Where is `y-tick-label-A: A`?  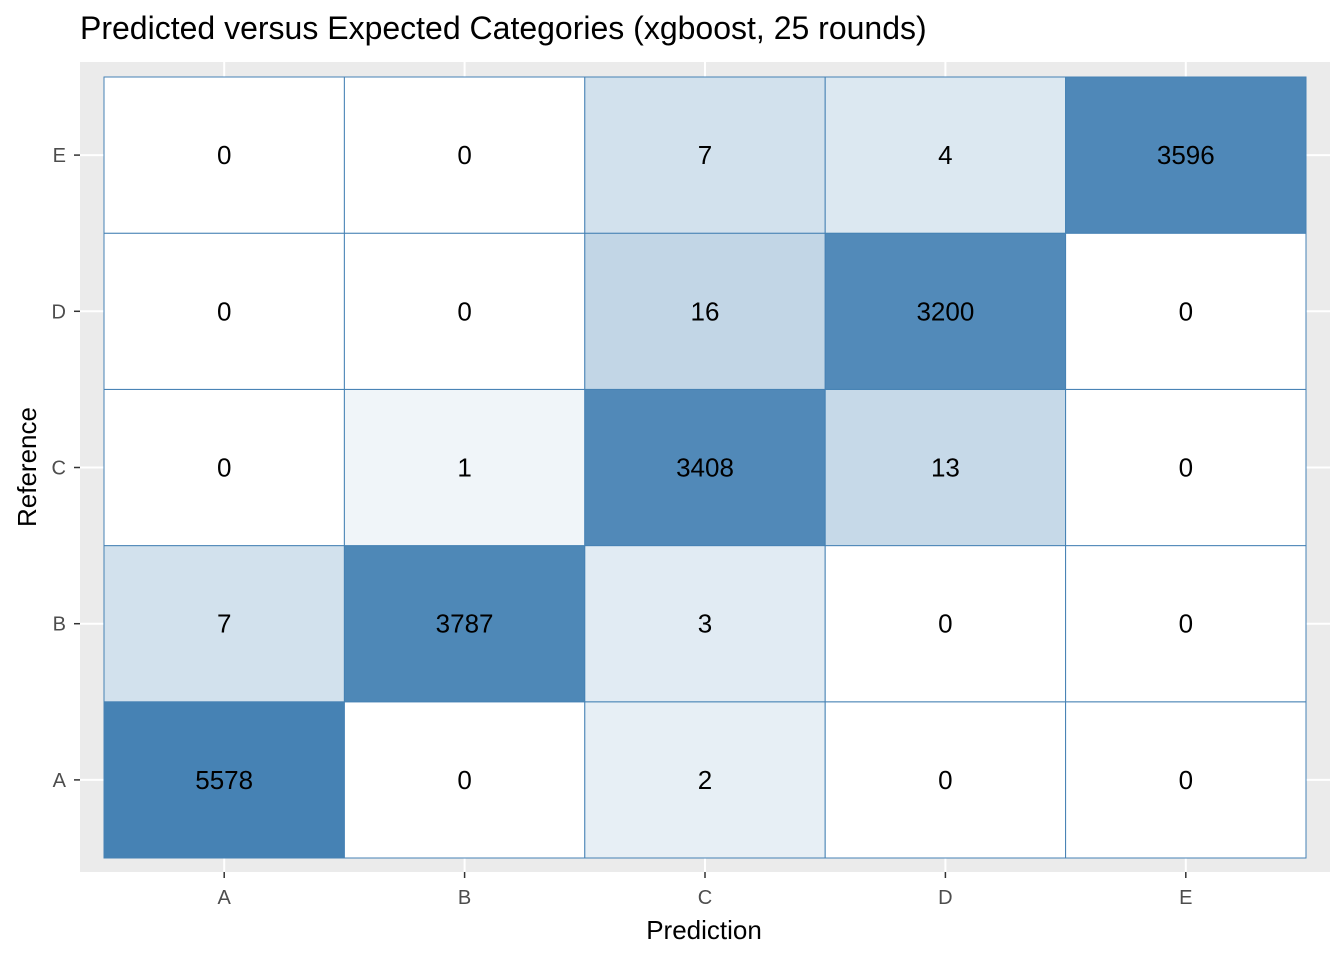 y-tick-label-A: A is located at coordinates (60, 781).